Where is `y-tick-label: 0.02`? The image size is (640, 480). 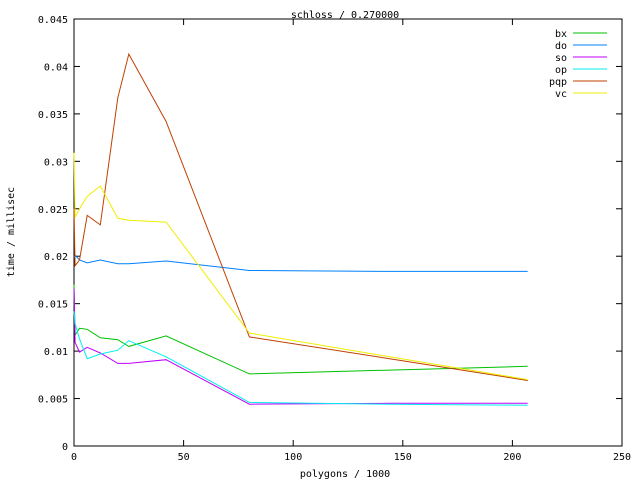 y-tick-label: 0.02 is located at coordinates (56, 257).